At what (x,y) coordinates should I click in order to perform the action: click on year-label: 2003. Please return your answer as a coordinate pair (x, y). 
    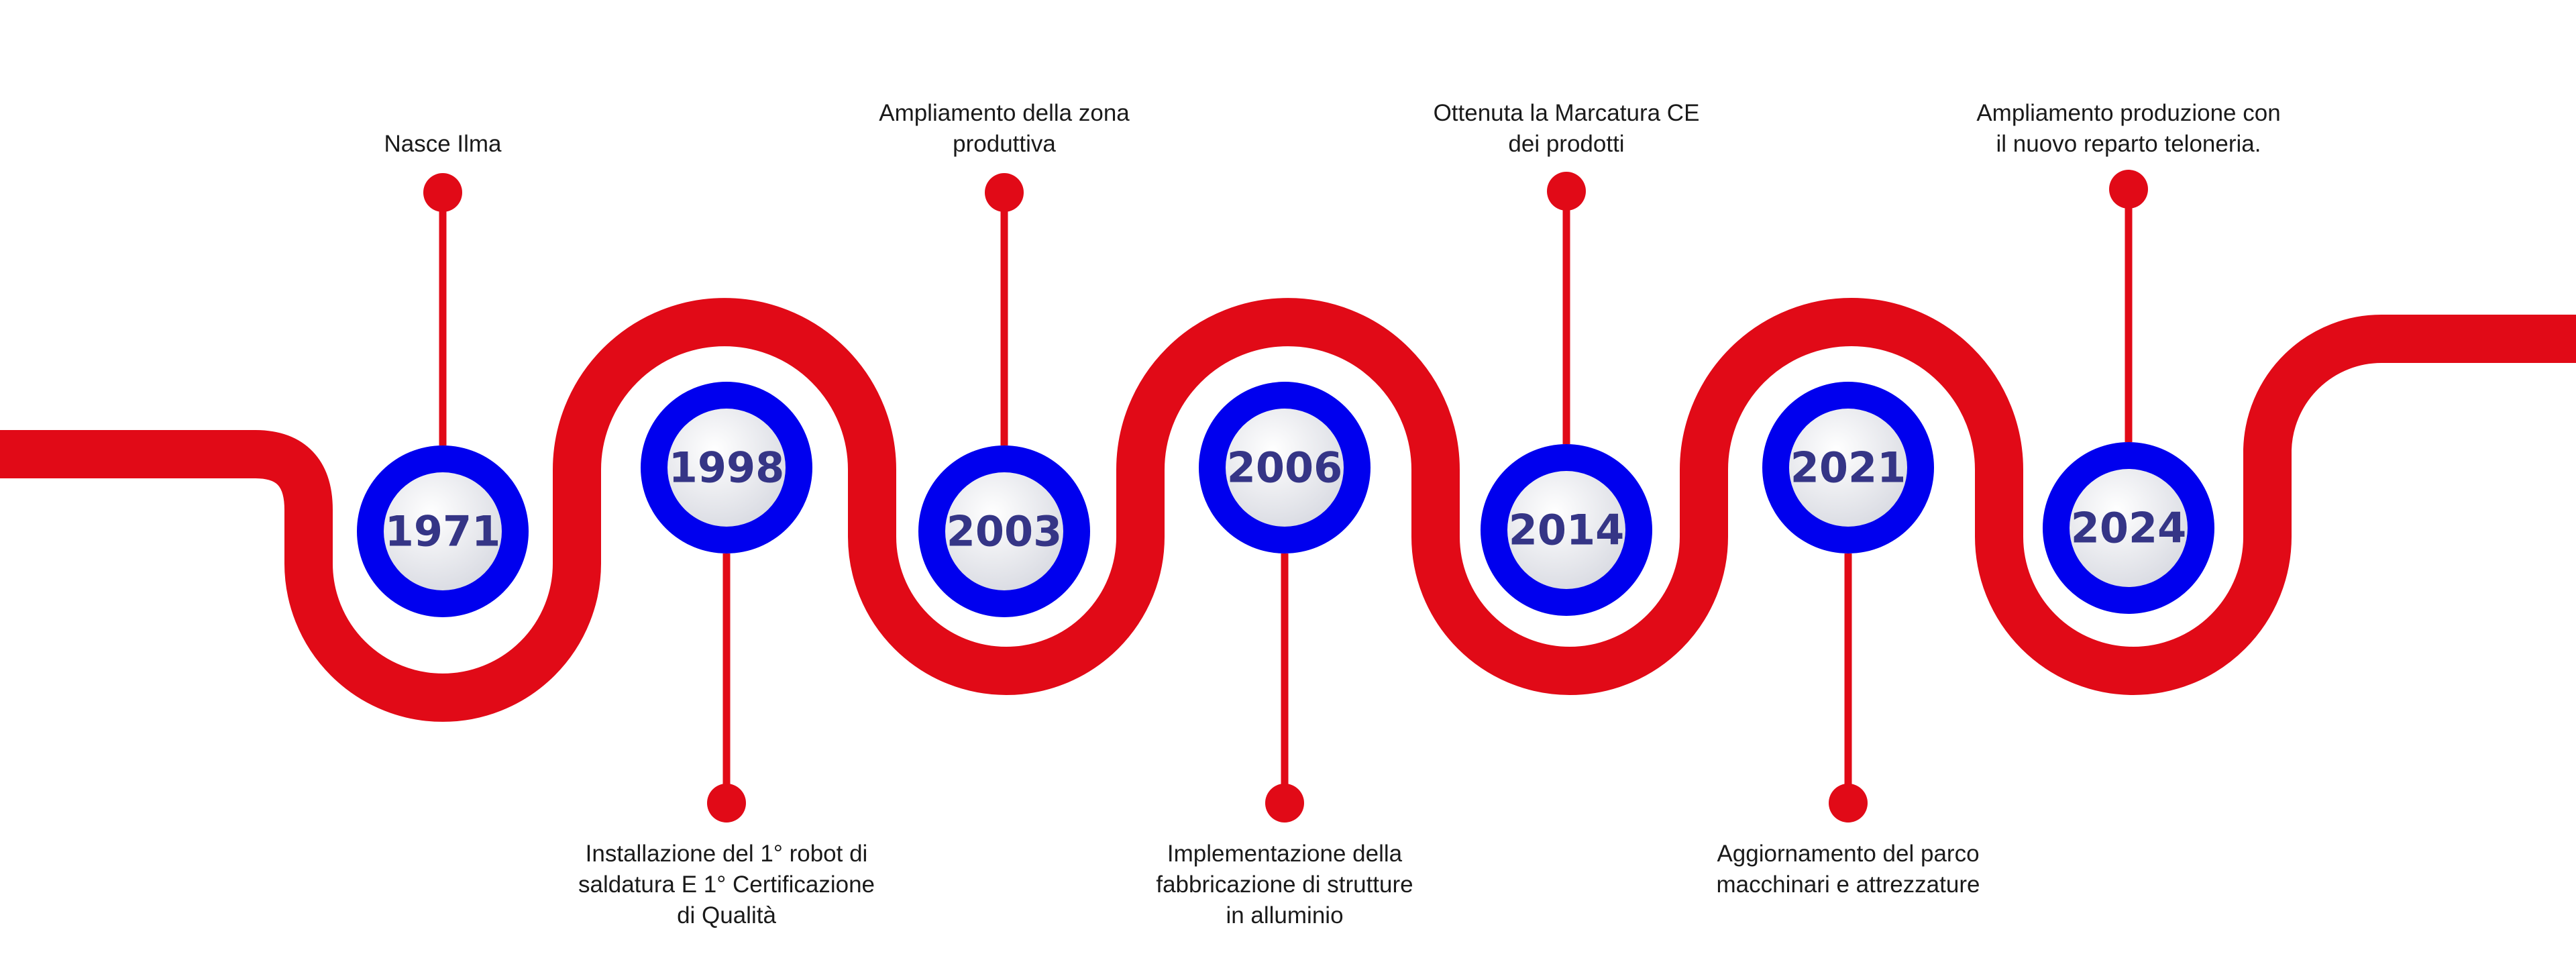
    Looking at the image, I should click on (1005, 531).